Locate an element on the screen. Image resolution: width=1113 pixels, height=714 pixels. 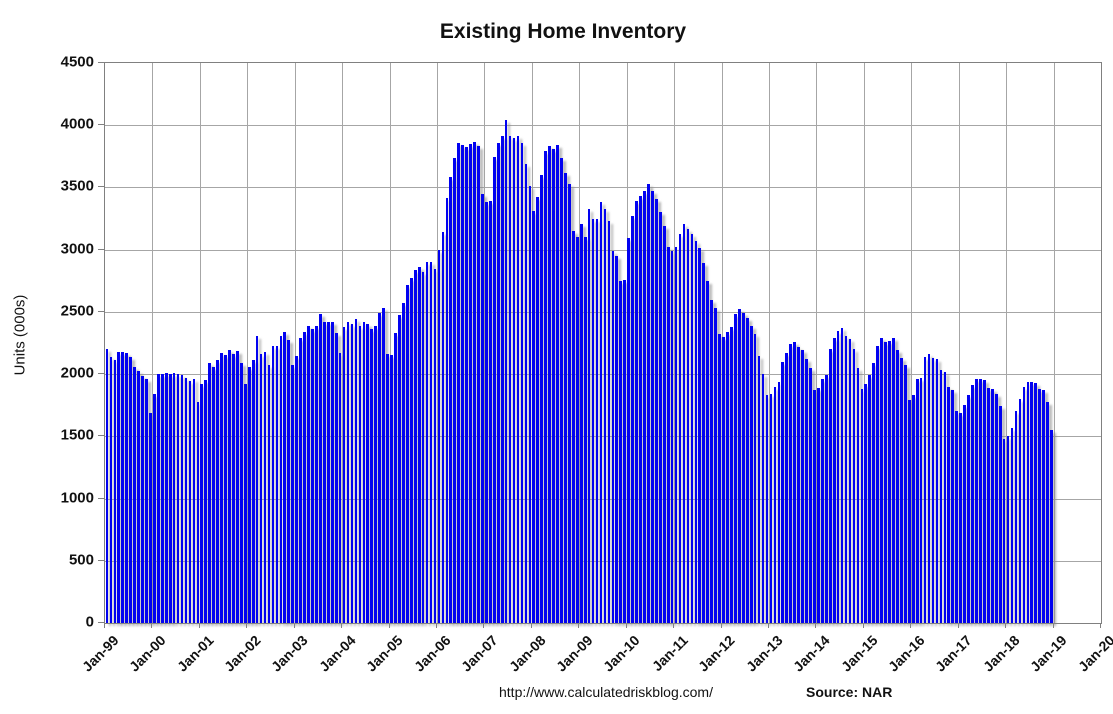
y-tick-label: 1000 is located at coordinates (77, 498).